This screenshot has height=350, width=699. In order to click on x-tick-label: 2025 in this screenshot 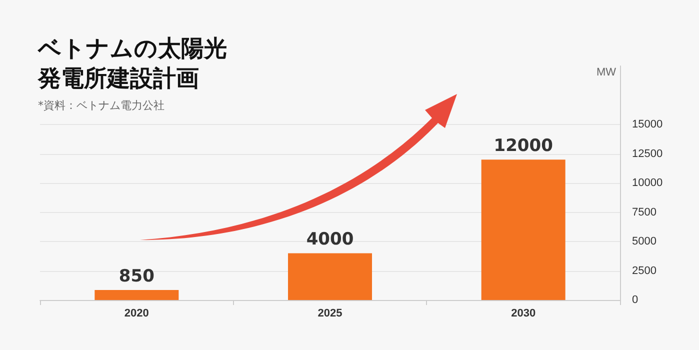, I will do `click(330, 314)`.